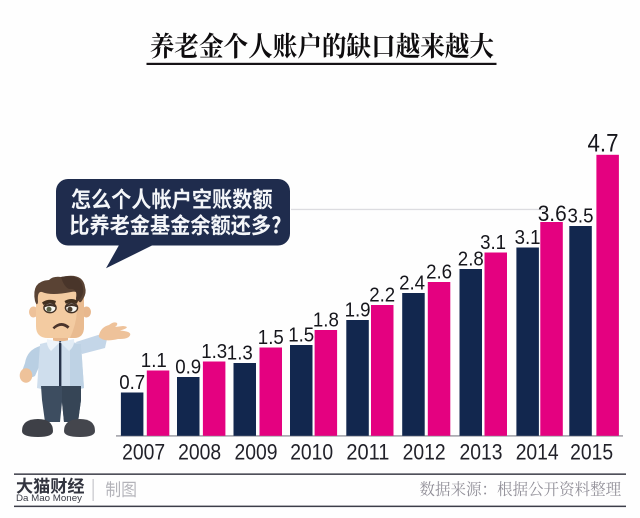 This screenshot has width=640, height=518. Describe the element at coordinates (188, 367) in the screenshot. I see `svg-text: 0.9` at that location.